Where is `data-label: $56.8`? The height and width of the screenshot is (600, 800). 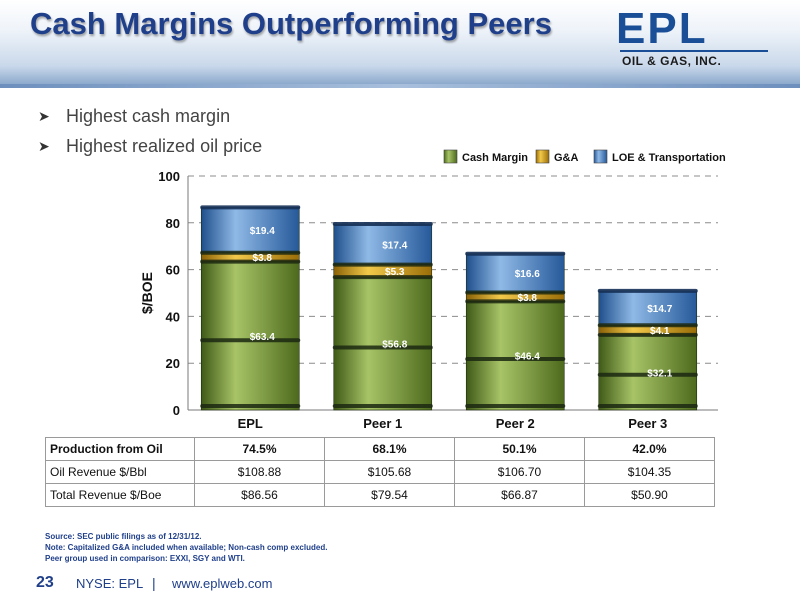
data-label: $56.8 is located at coordinates (394, 345).